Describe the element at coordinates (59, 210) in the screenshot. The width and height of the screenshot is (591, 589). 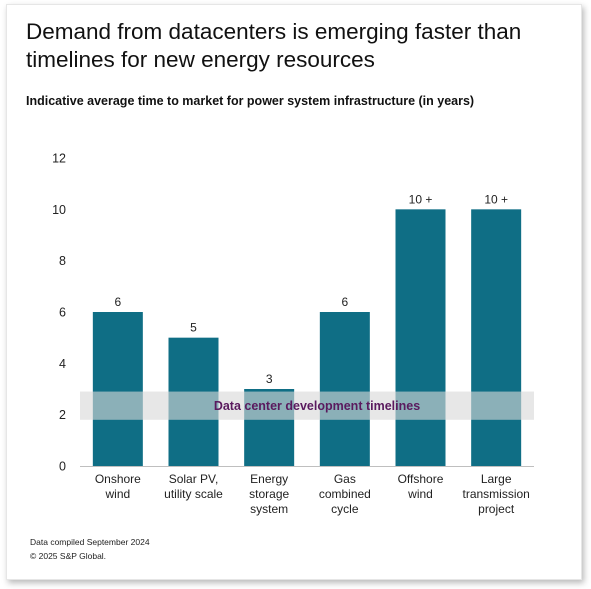
I see `y-tick-label: 10` at that location.